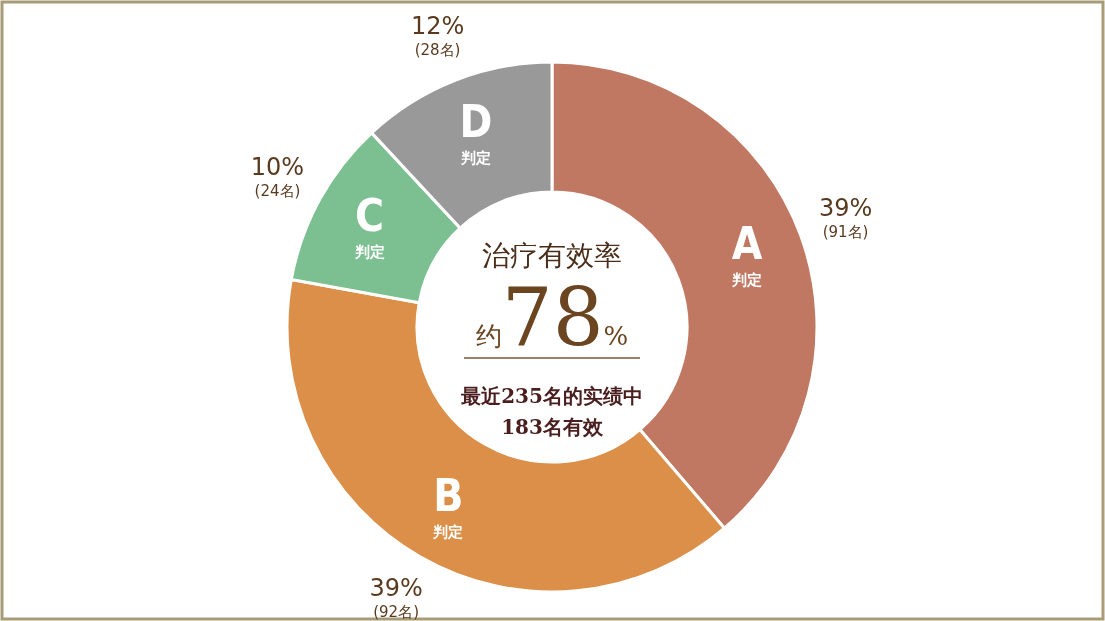 This screenshot has height=621, width=1105. I want to click on data-label: 39% (92名), so click(396, 597).